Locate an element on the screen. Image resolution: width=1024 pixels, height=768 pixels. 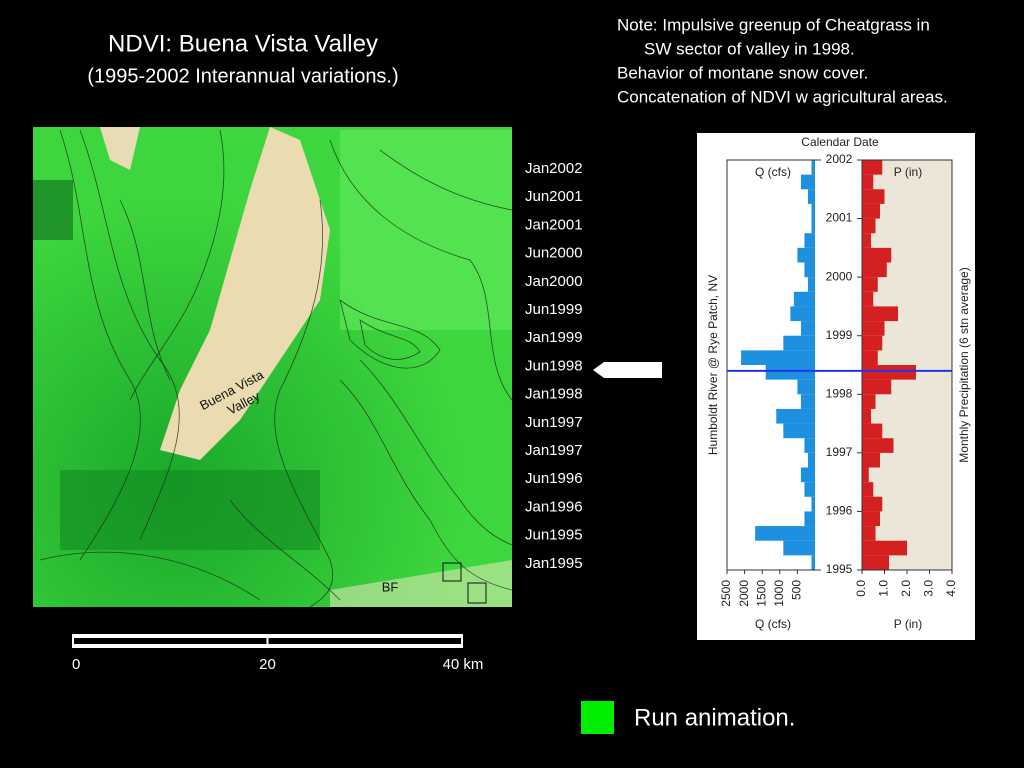
run-button is located at coordinates (597, 717).